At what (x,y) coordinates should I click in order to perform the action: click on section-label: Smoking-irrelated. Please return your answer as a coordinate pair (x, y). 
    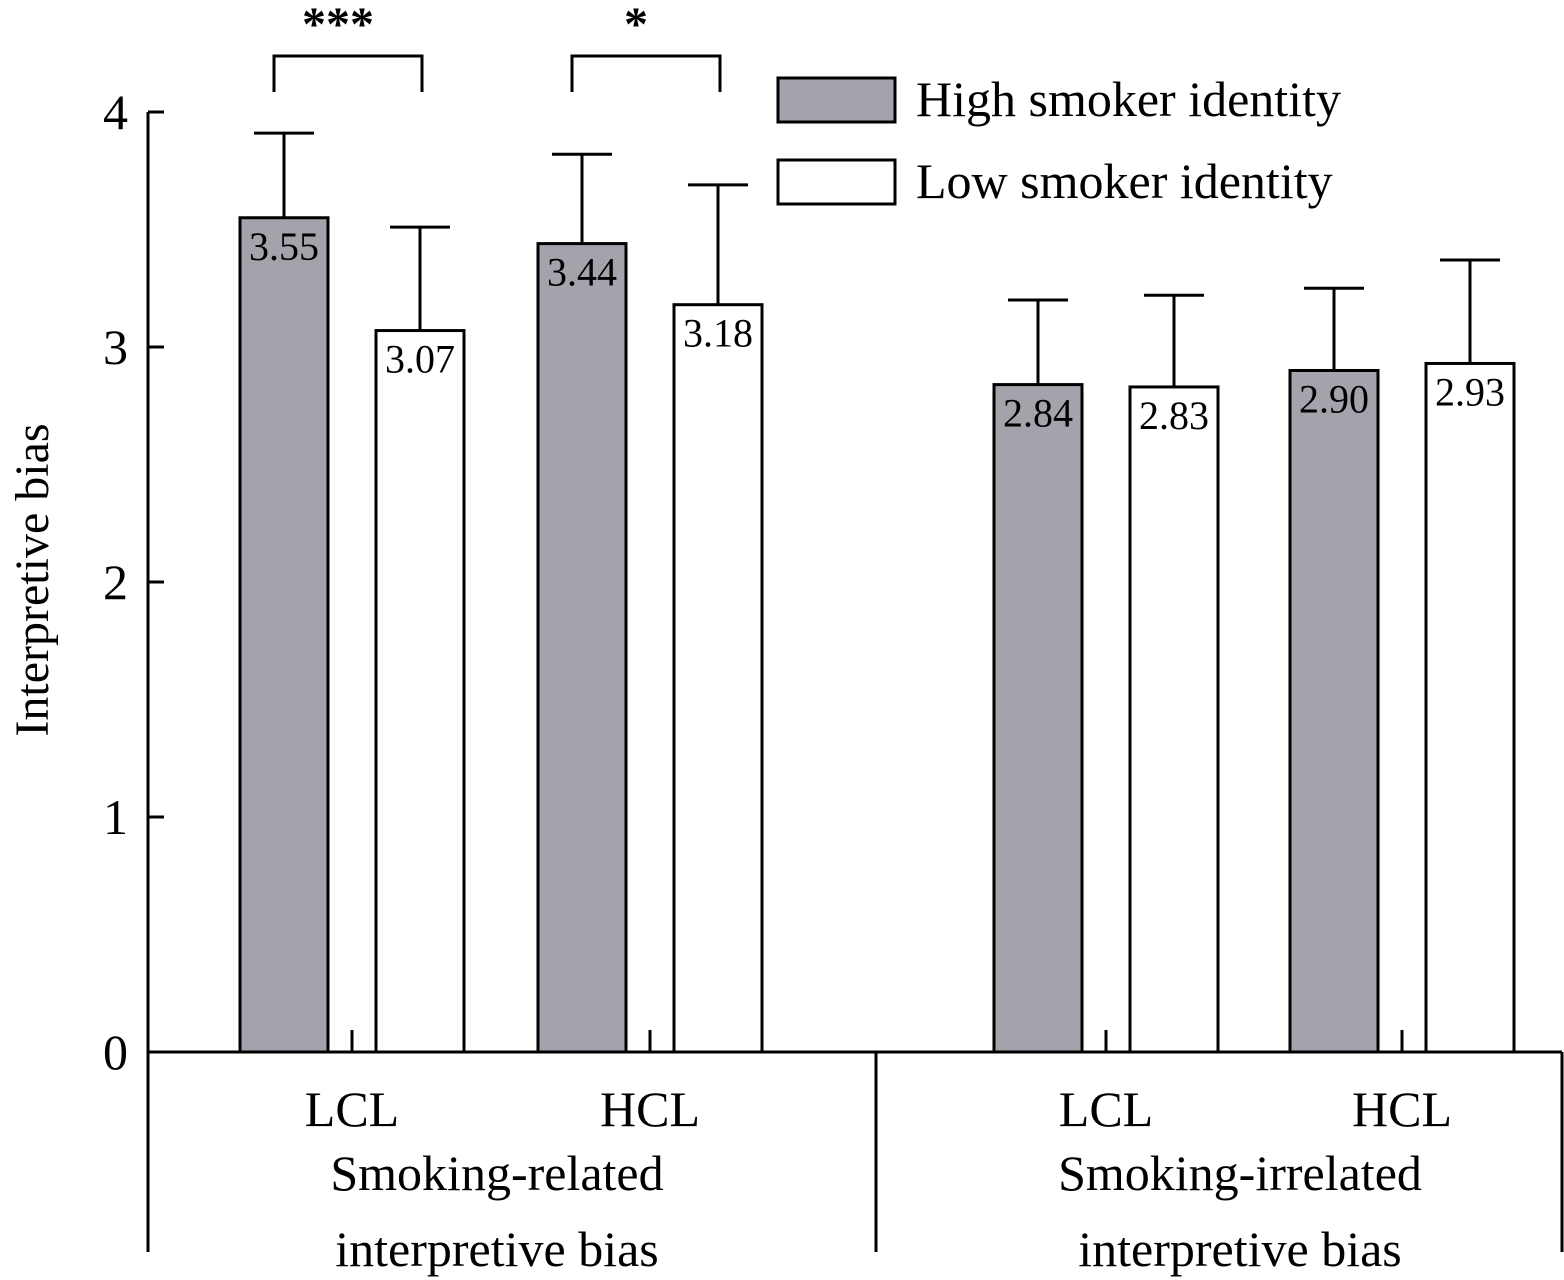
    Looking at the image, I should click on (1240, 1173).